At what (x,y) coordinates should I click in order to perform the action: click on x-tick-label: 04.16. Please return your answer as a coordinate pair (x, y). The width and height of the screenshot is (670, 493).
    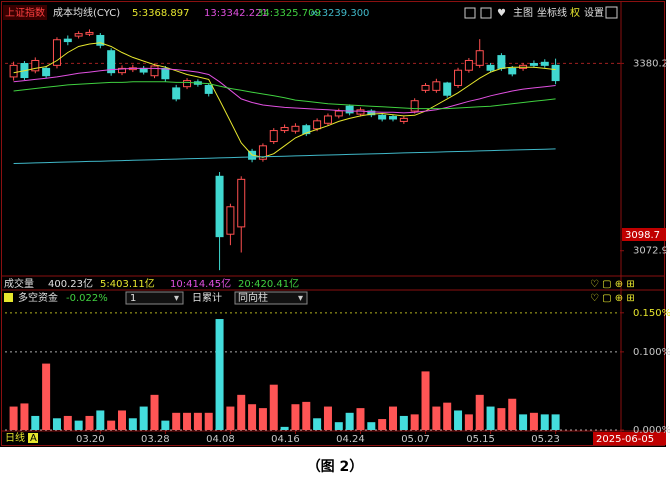
    Looking at the image, I should click on (285, 439).